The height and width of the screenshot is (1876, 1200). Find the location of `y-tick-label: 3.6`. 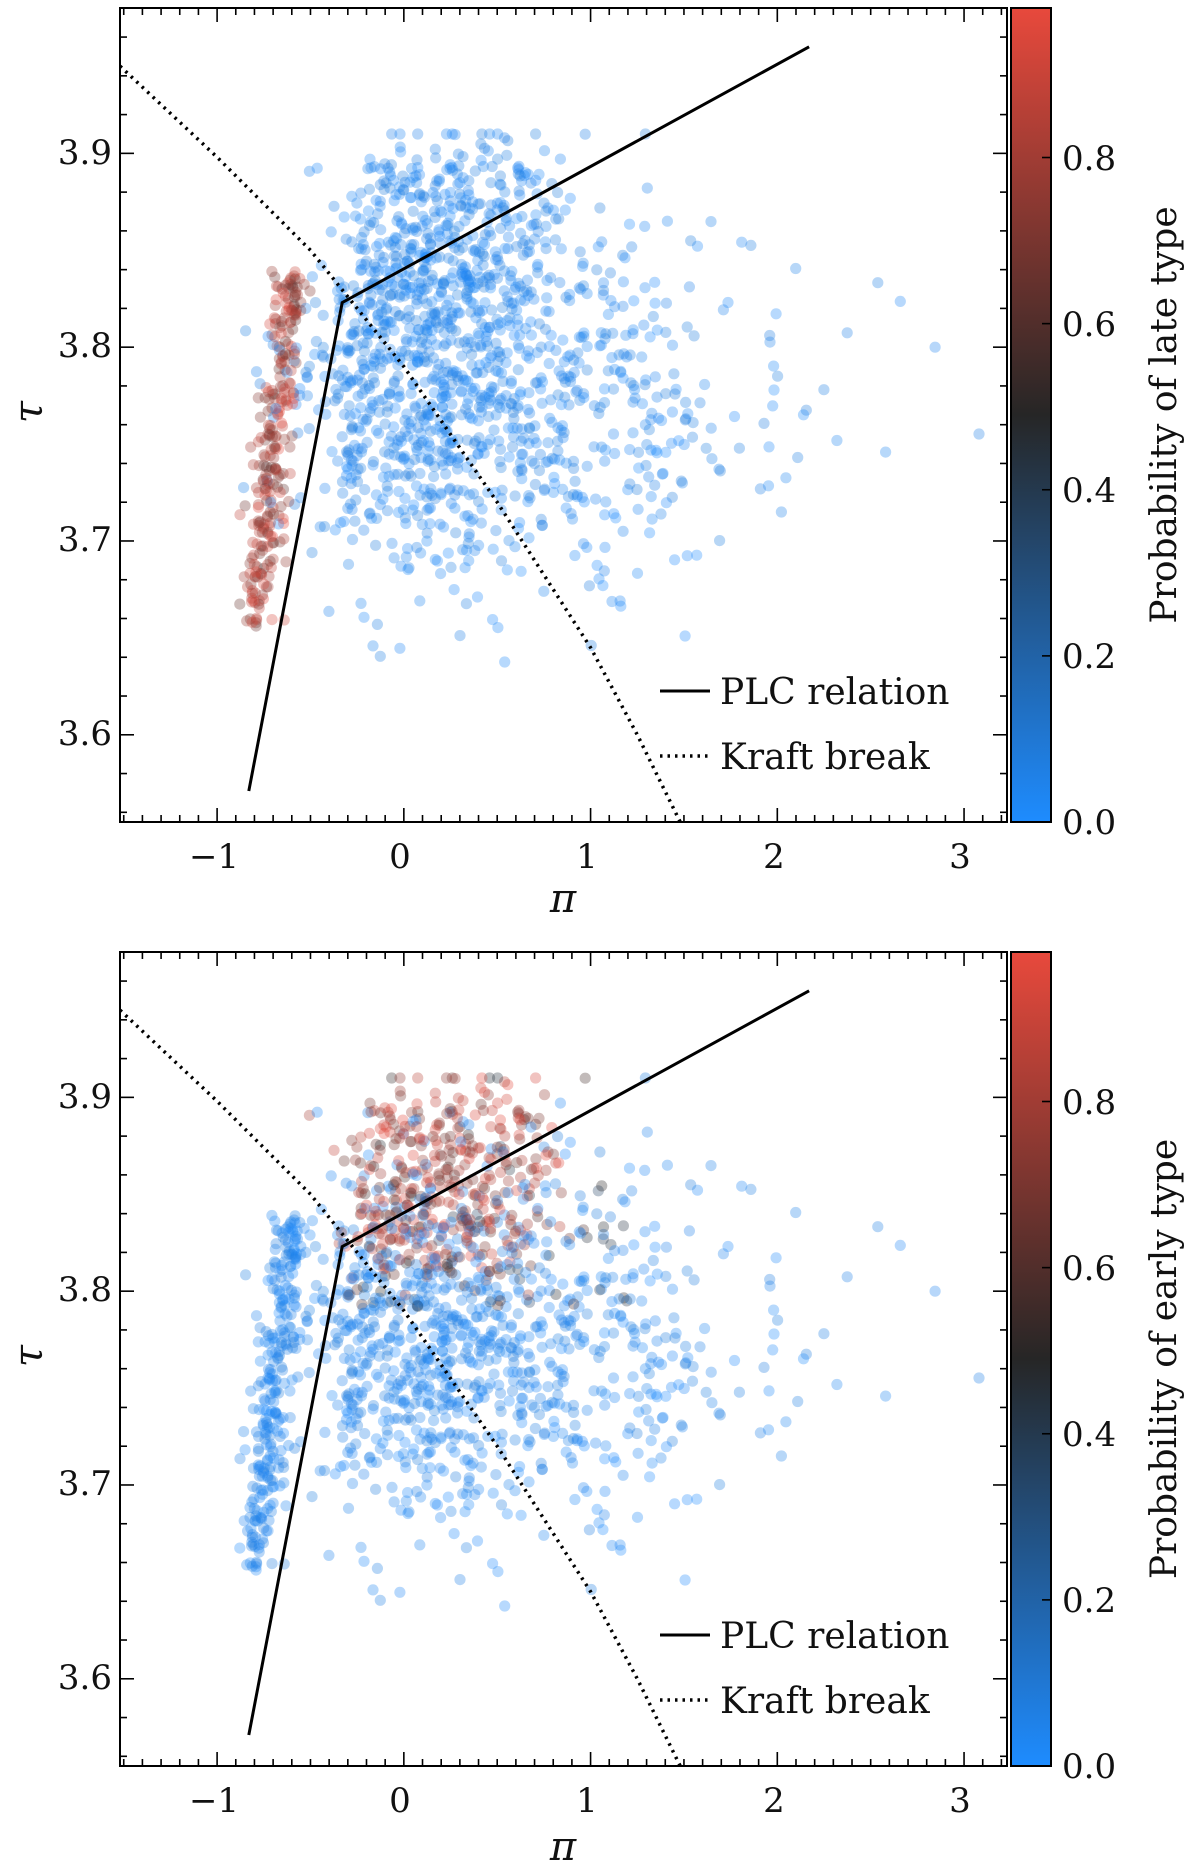

y-tick-label: 3.6 is located at coordinates (85, 1678).